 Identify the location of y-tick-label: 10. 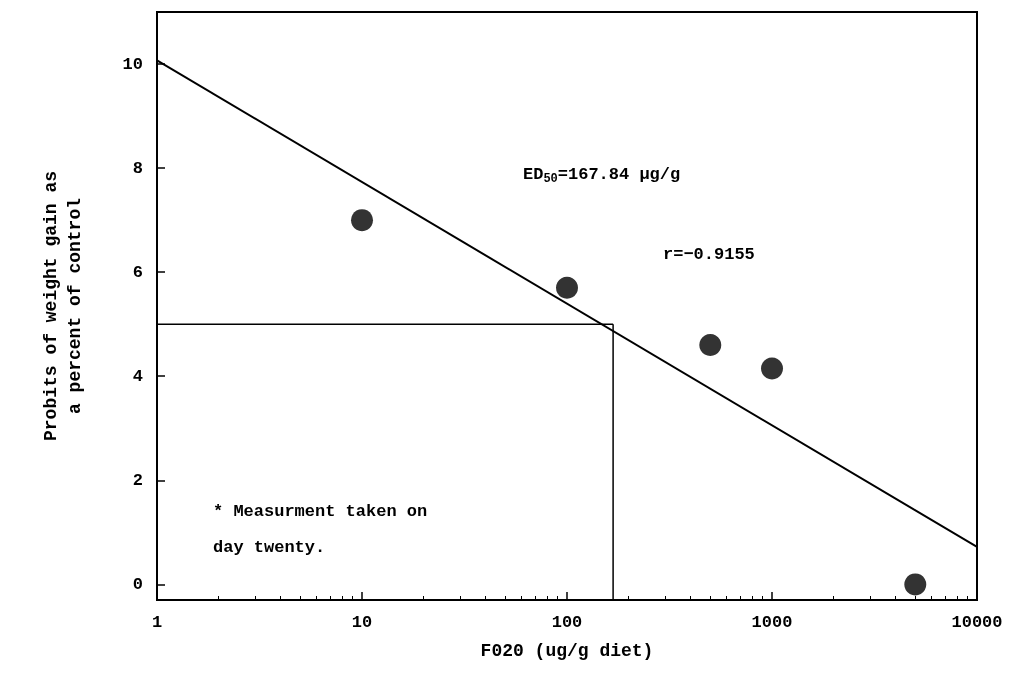
(132, 64).